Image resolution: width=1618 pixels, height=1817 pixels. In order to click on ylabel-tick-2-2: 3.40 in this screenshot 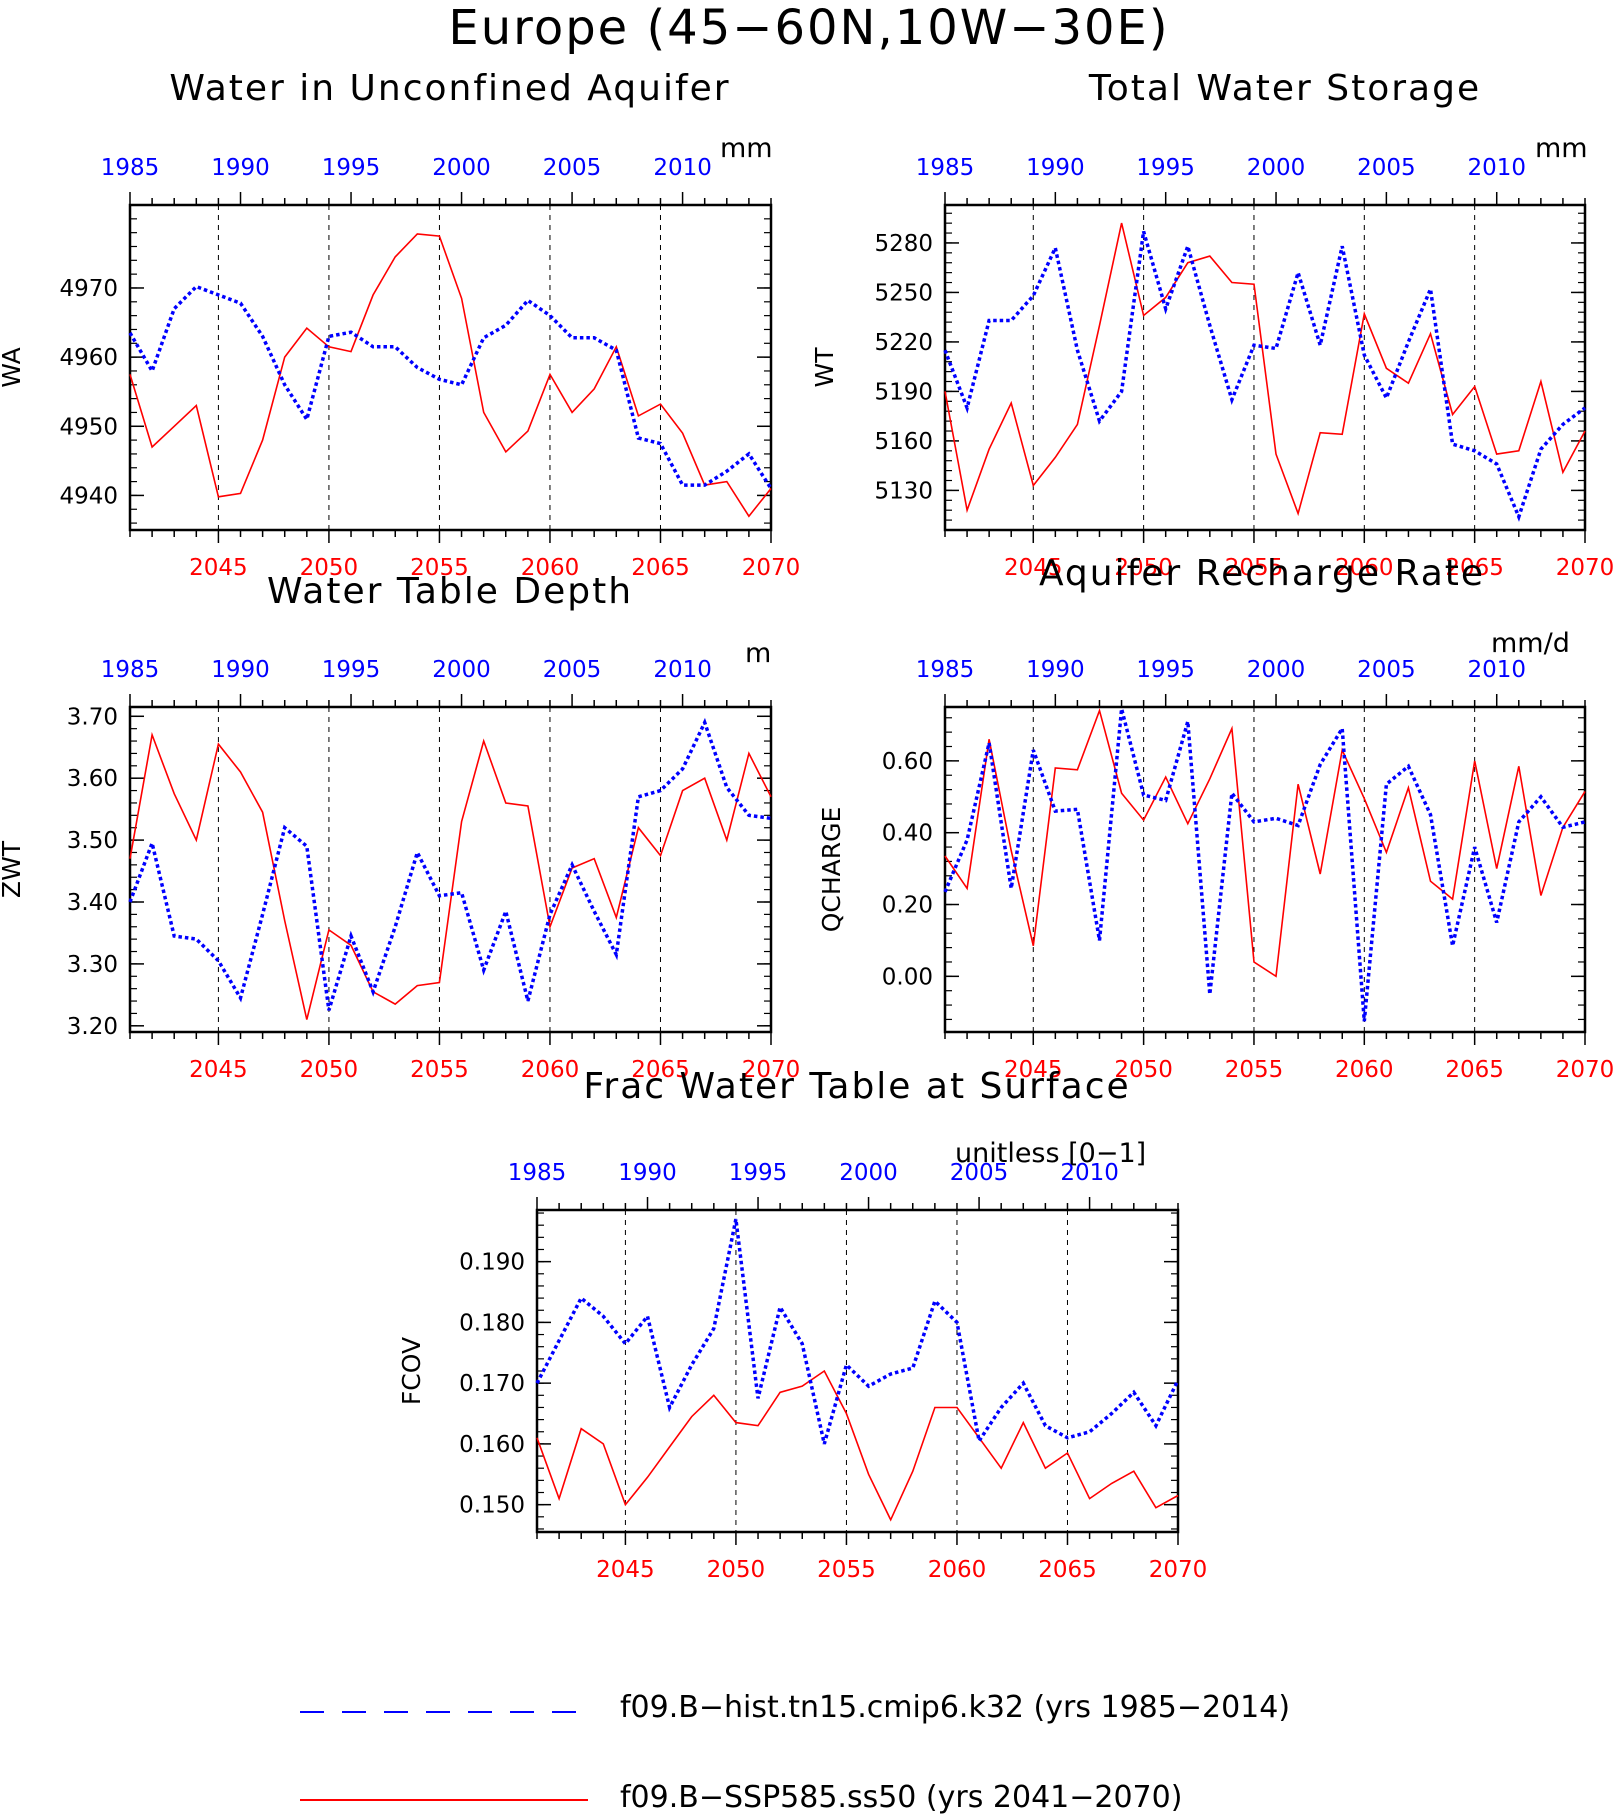, I will do `click(92, 903)`.